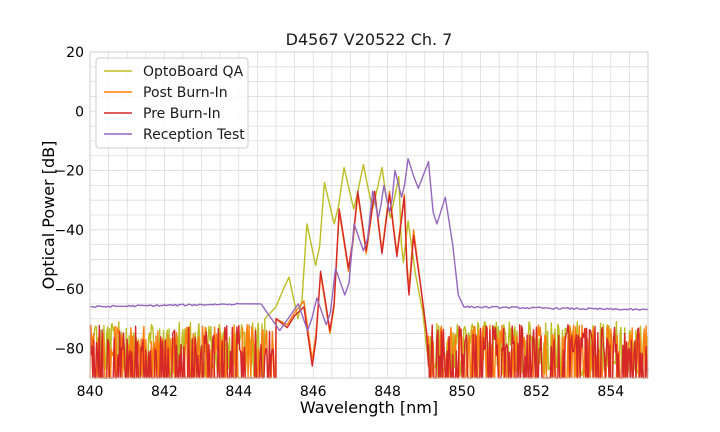 The width and height of the screenshot is (720, 432). Describe the element at coordinates (48, 215) in the screenshot. I see `y-axis-label: Optical Power [dB]` at that location.